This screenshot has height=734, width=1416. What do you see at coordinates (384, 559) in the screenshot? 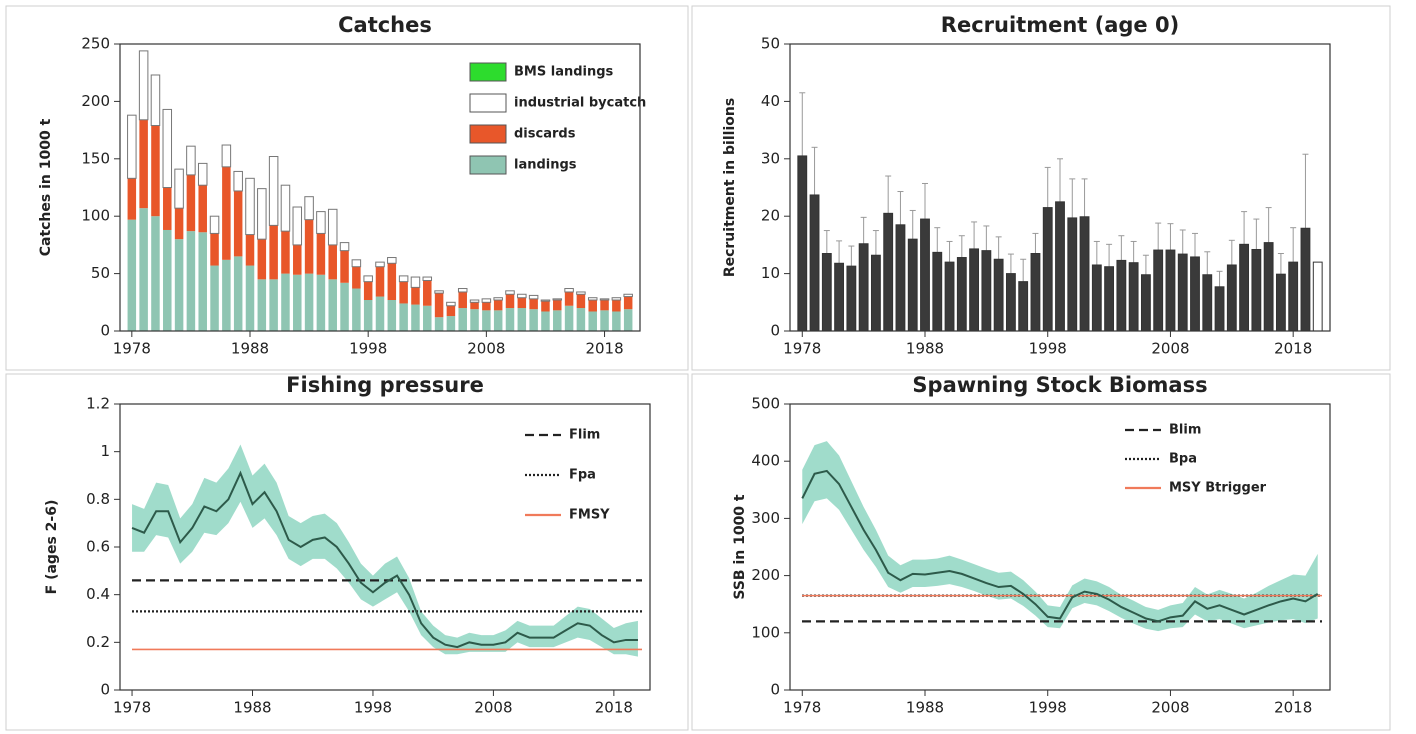
I see `line` at bounding box center [384, 559].